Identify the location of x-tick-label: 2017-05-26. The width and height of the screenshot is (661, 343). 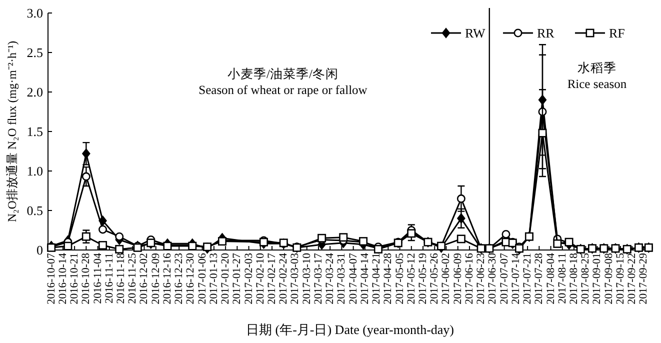
(434, 278).